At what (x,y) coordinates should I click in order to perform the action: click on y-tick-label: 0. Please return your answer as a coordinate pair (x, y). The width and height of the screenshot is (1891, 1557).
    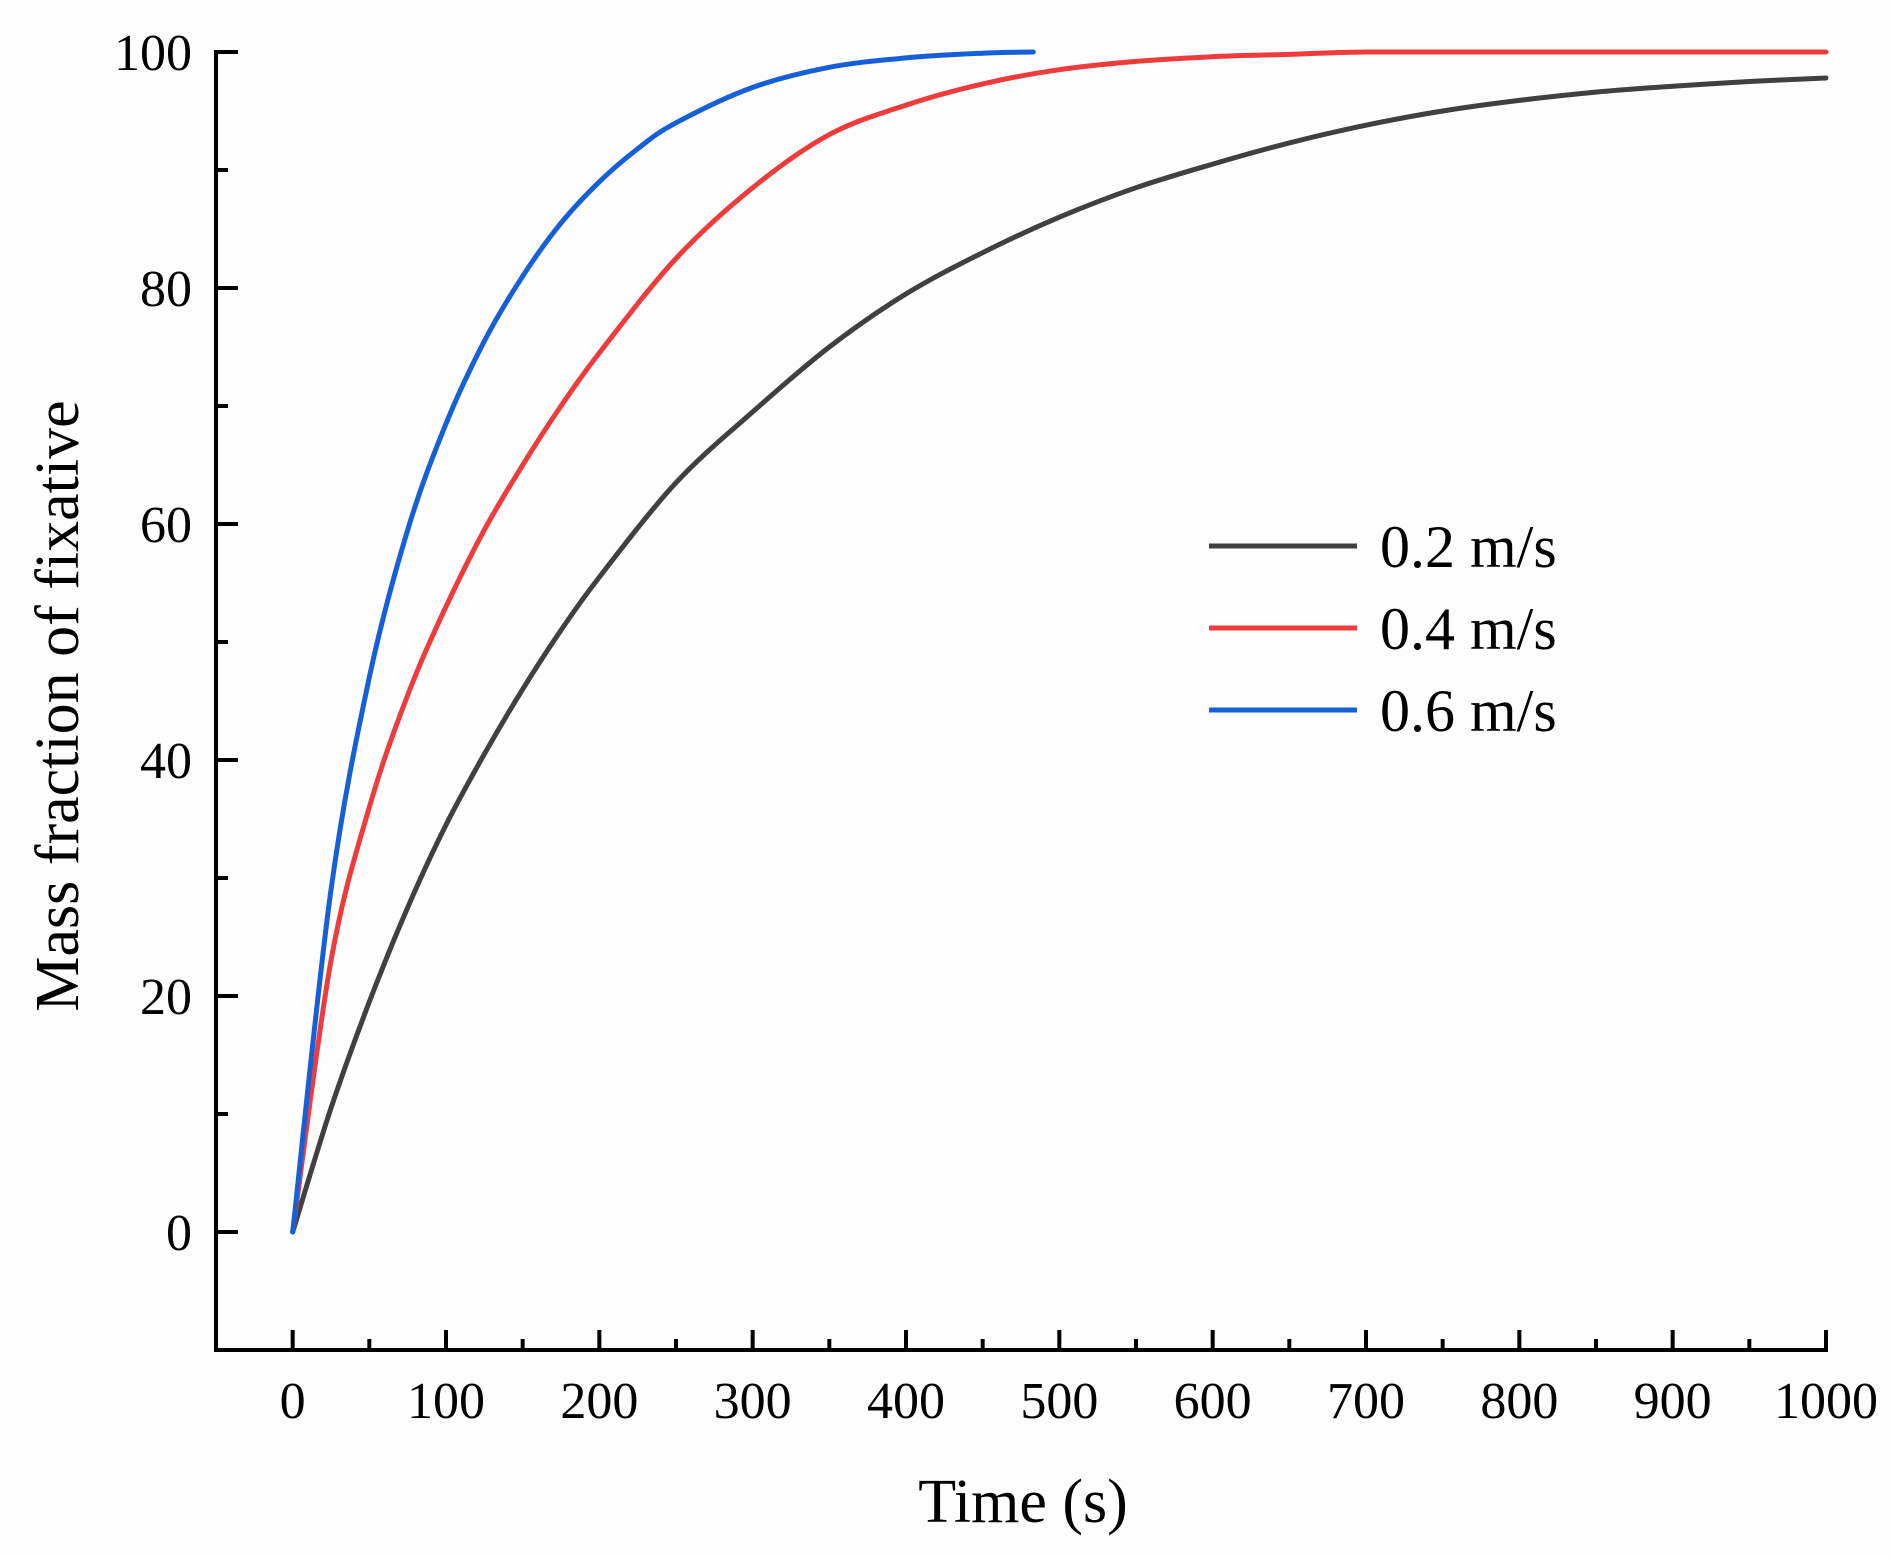
    Looking at the image, I should click on (179, 1233).